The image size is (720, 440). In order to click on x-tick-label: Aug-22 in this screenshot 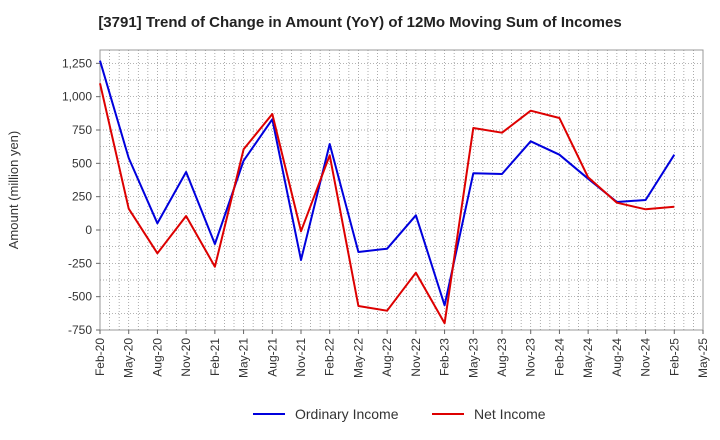, I will do `click(387, 357)`.